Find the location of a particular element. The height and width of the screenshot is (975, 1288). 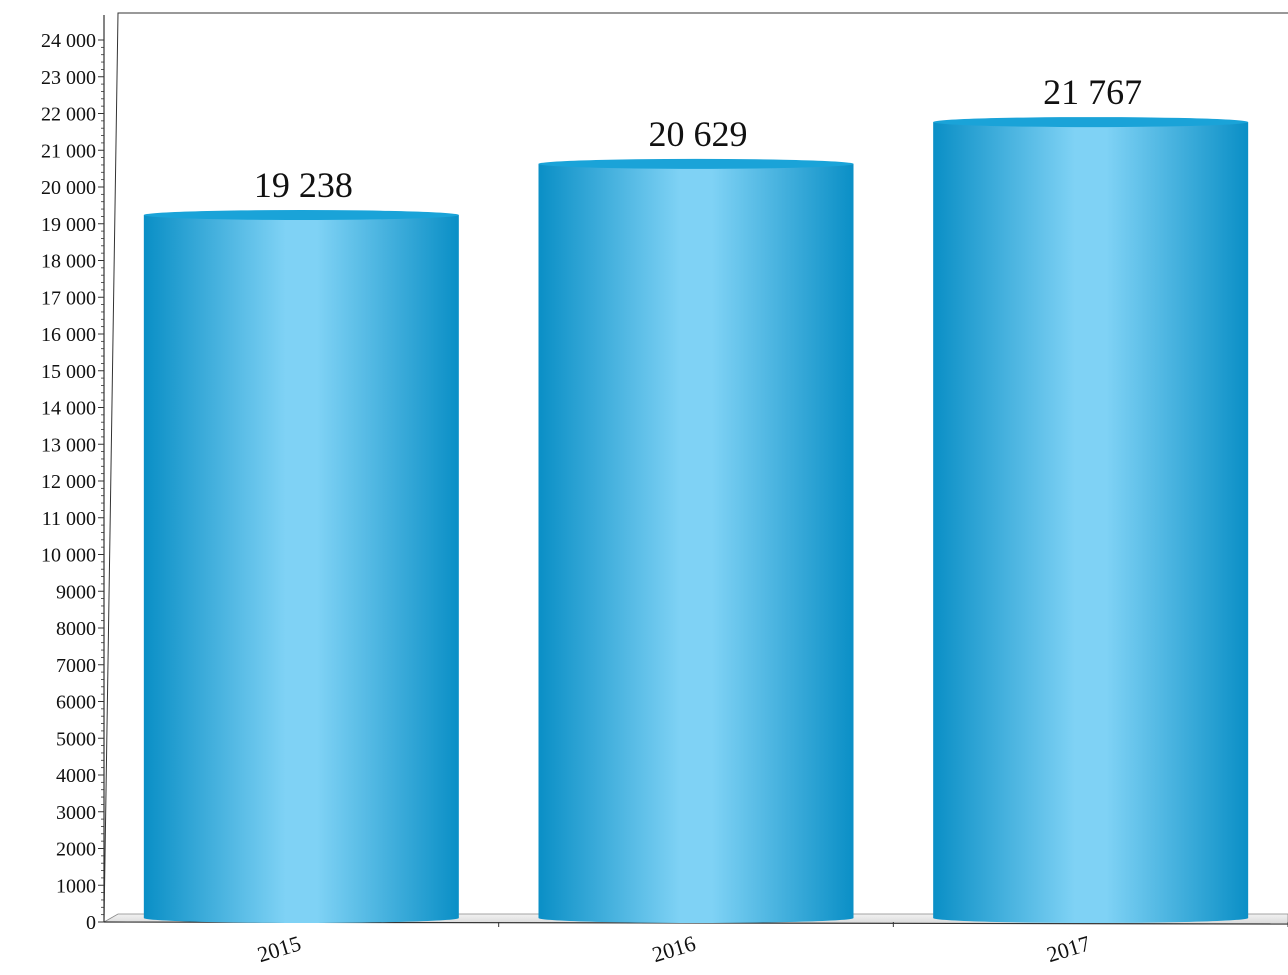

y-tick-label: 20 000 is located at coordinates (68, 188).